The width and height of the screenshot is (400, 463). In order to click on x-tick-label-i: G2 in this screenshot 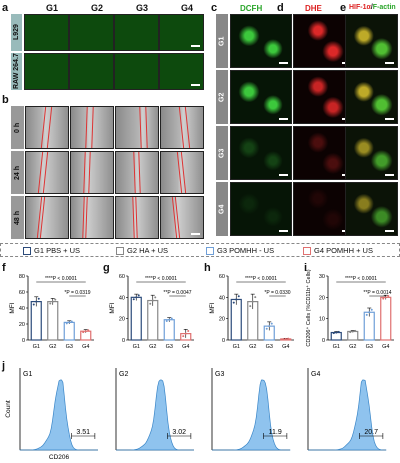, I will do `click(352, 347)`.